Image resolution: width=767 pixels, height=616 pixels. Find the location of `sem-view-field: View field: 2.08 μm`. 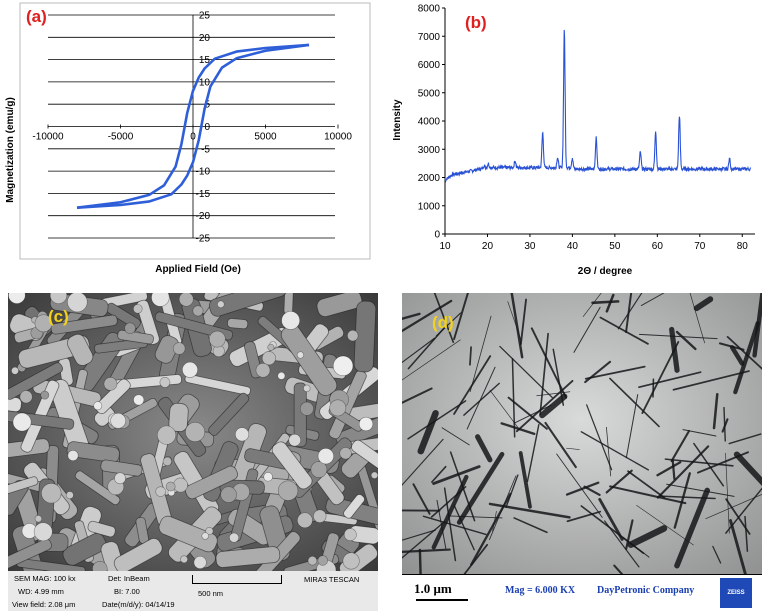

sem-view-field: View field: 2.08 μm is located at coordinates (44, 604).